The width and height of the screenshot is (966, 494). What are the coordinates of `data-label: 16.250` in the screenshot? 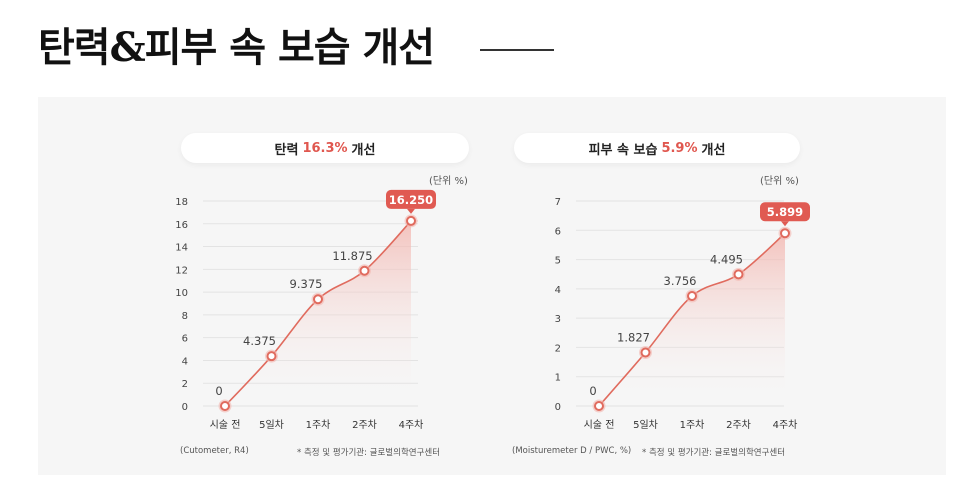 It's located at (411, 200).